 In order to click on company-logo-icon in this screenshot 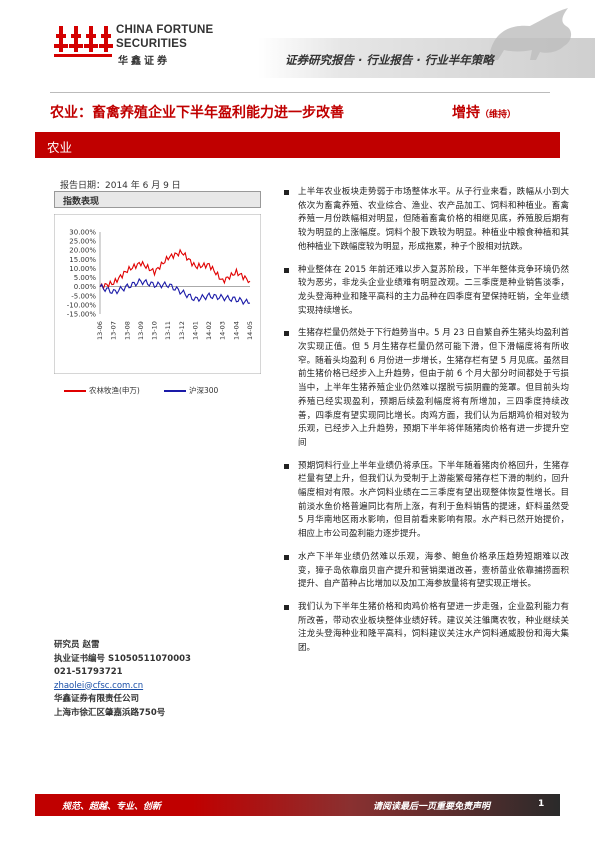, I will do `click(83, 41)`.